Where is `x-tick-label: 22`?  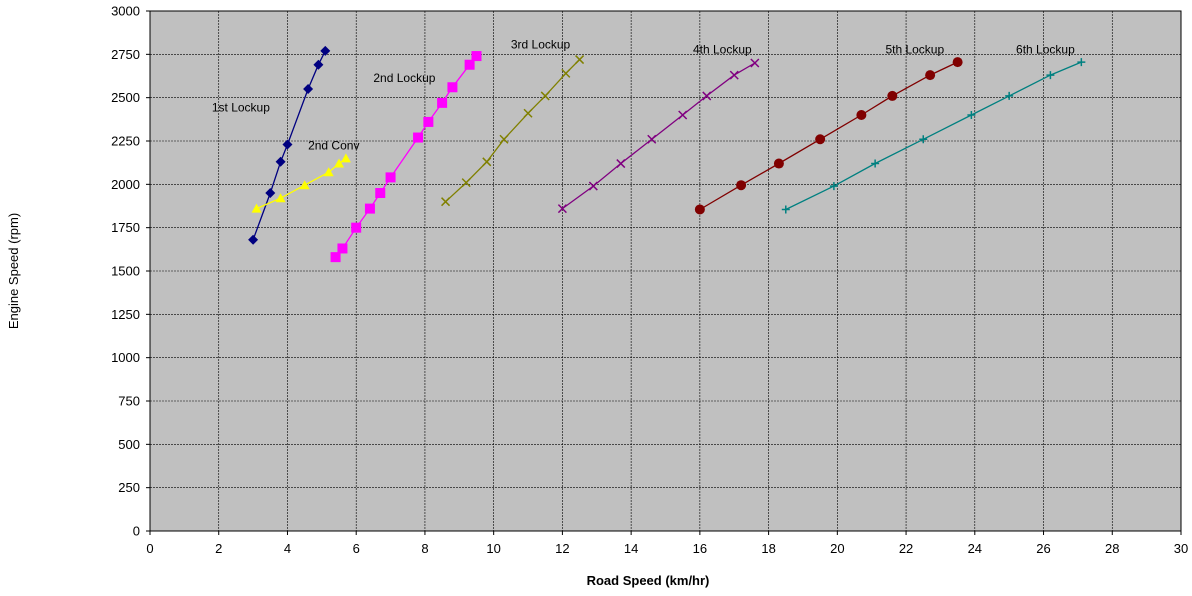 x-tick-label: 22 is located at coordinates (906, 548).